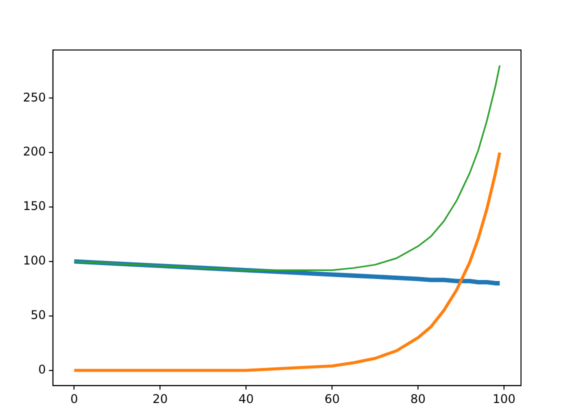 This screenshot has width=577, height=420. I want to click on y-tick-label: 200, so click(34, 151).